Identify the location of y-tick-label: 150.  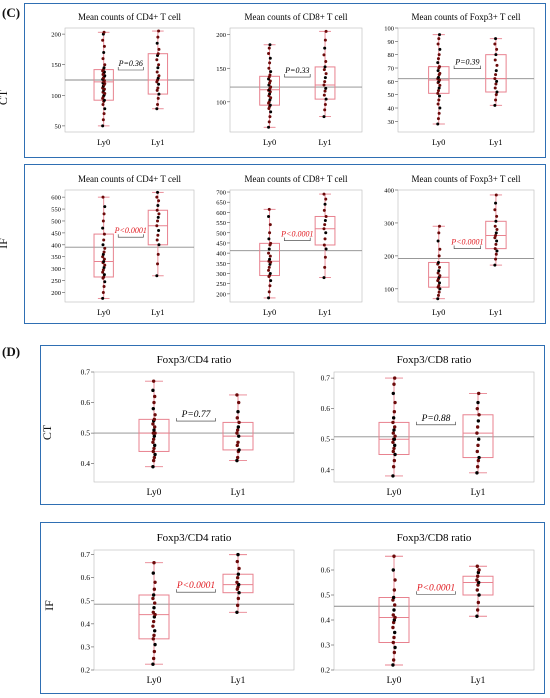
(221, 69).